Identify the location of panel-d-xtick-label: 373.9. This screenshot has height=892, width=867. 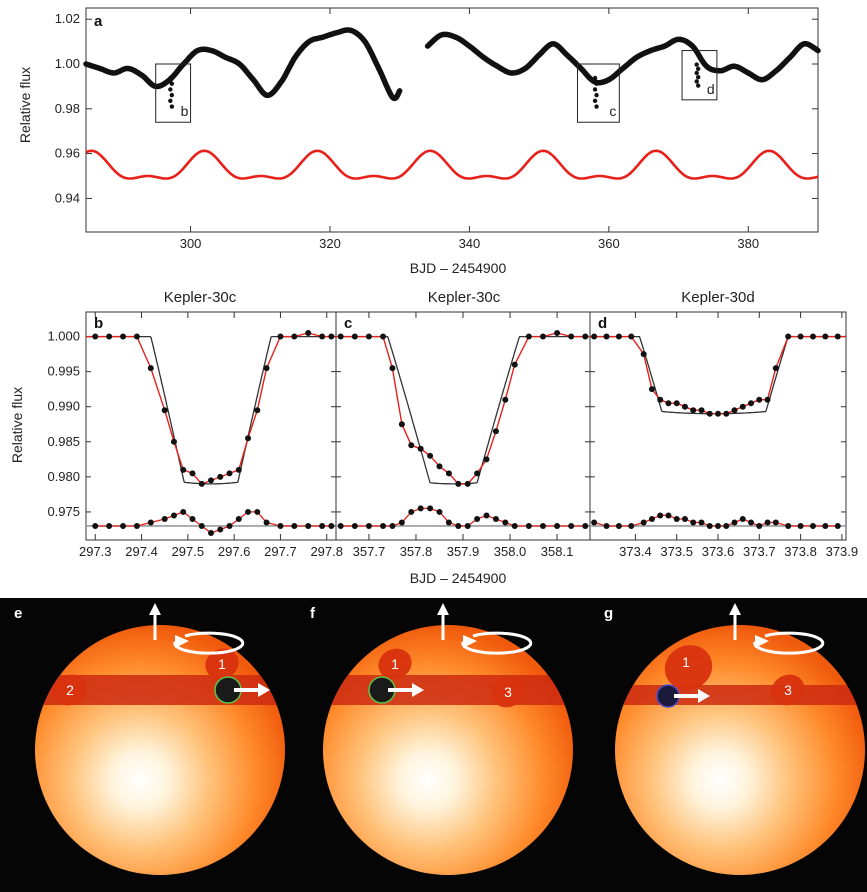
(842, 551).